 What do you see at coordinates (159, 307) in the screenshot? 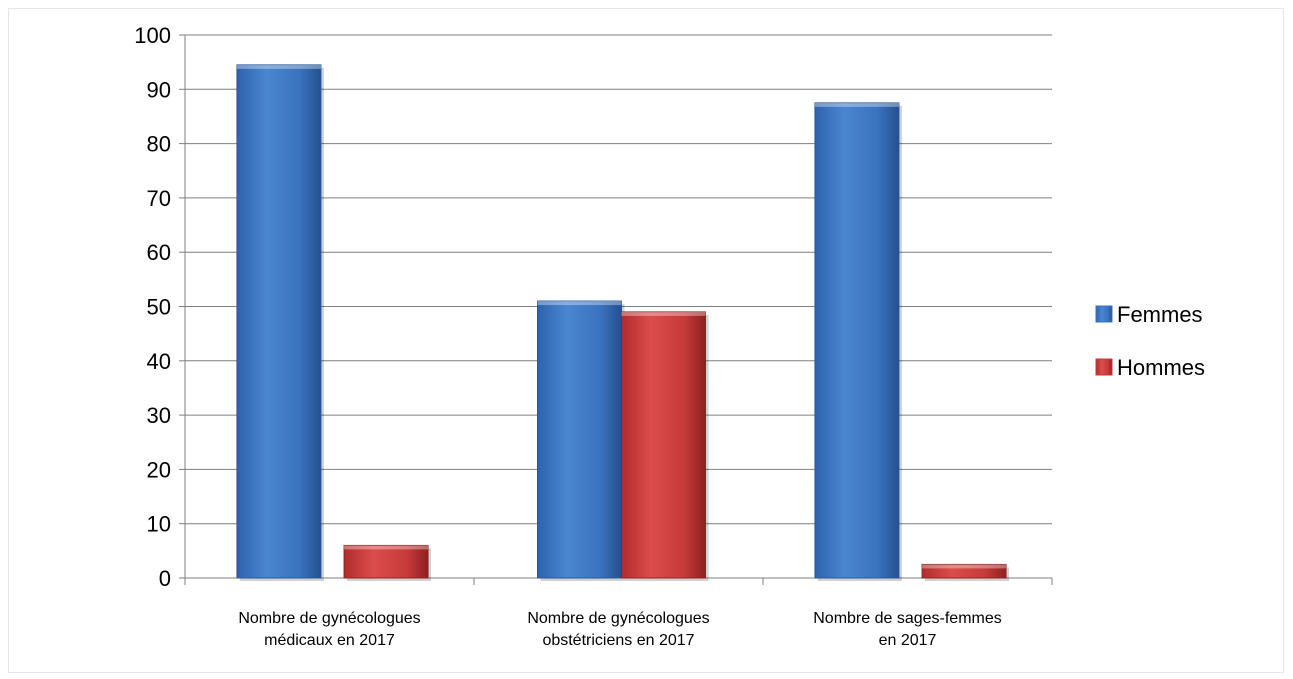
I see `y-tick-label: 50` at bounding box center [159, 307].